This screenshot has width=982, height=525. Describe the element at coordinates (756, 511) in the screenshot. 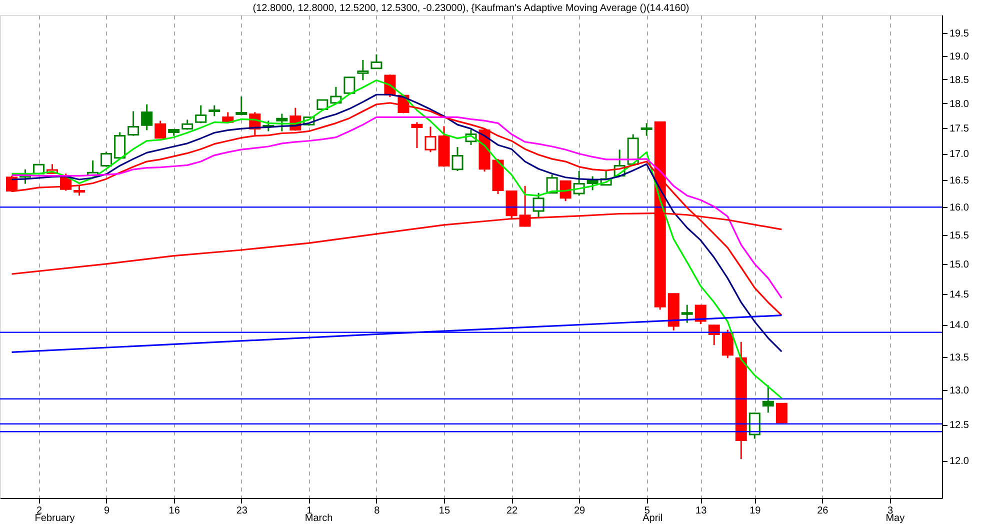

I see `x-tick-label: 19` at that location.